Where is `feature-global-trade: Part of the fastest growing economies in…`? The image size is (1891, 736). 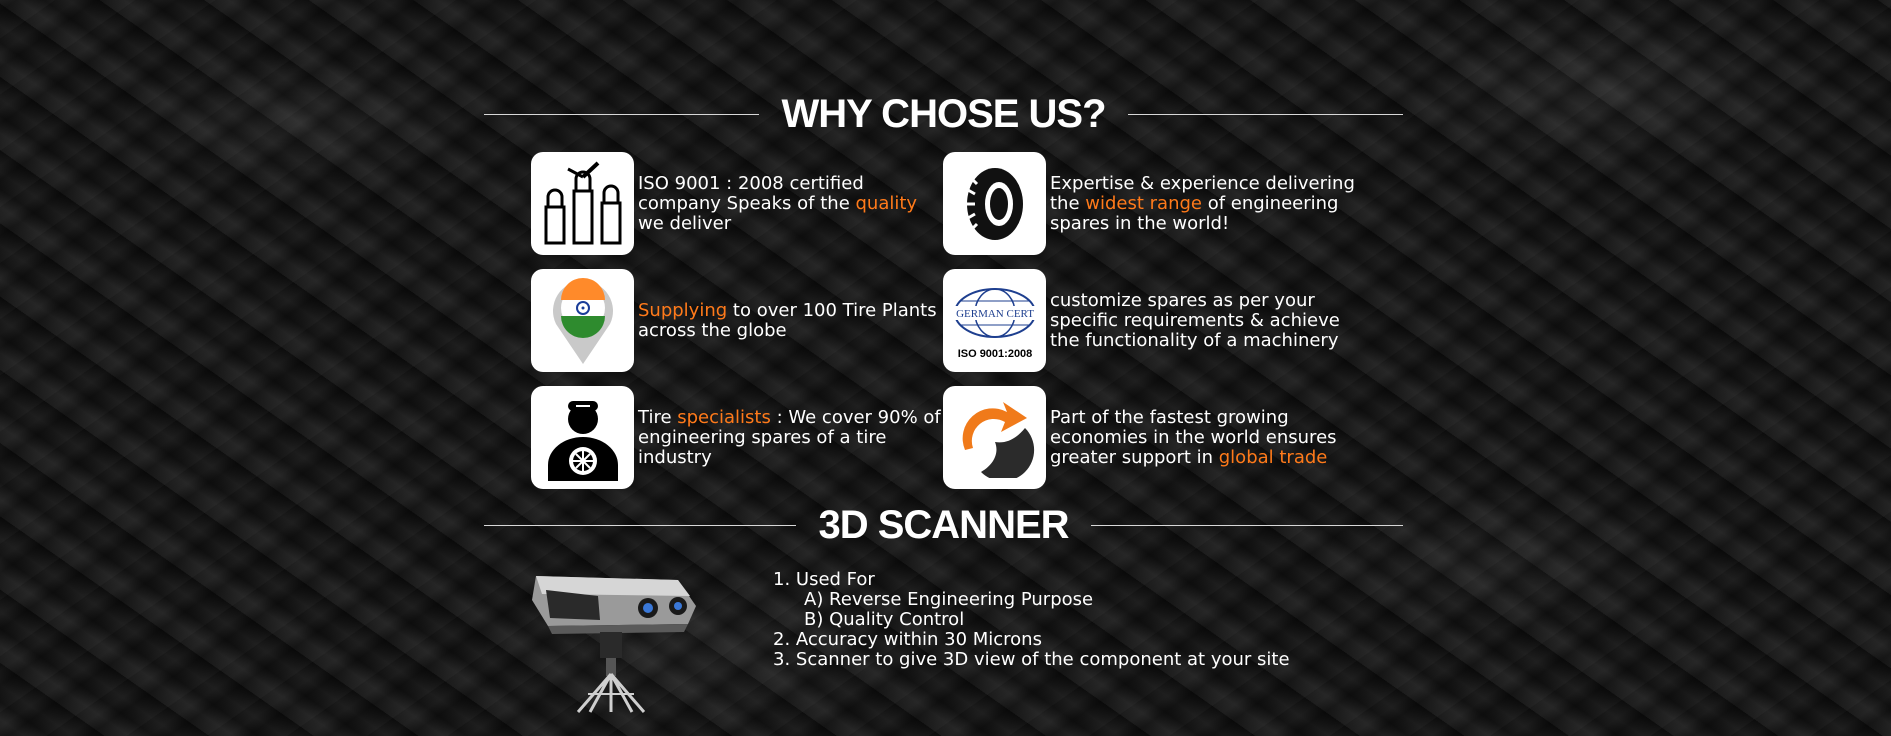
feature-global-trade: Part of the fastest growing economies in… is located at coordinates (1140, 437).